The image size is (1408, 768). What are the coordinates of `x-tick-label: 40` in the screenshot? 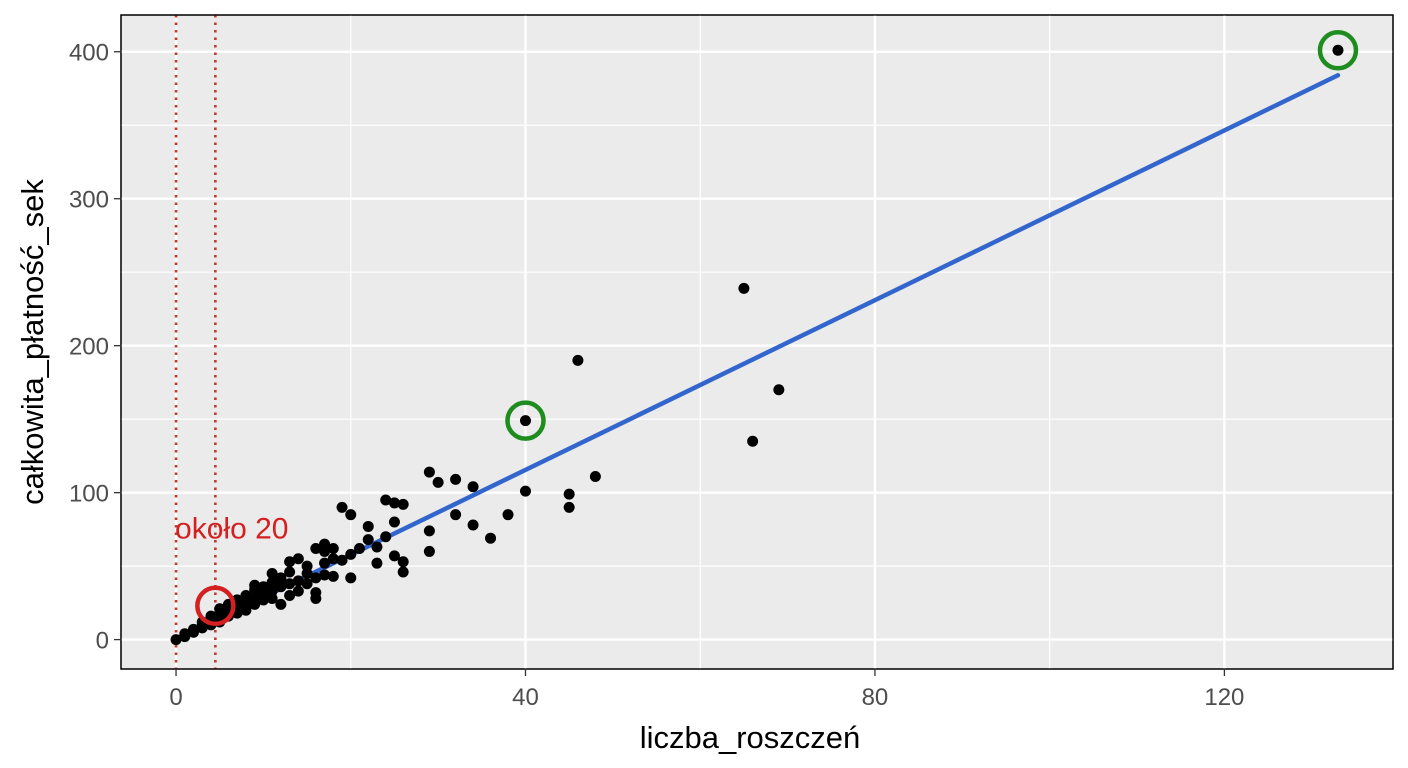 It's located at (525, 697).